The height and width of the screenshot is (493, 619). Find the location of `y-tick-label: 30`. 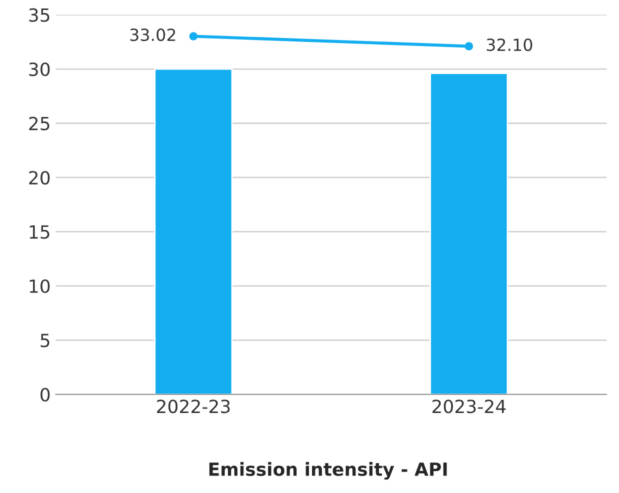

y-tick-label: 30 is located at coordinates (39, 69).